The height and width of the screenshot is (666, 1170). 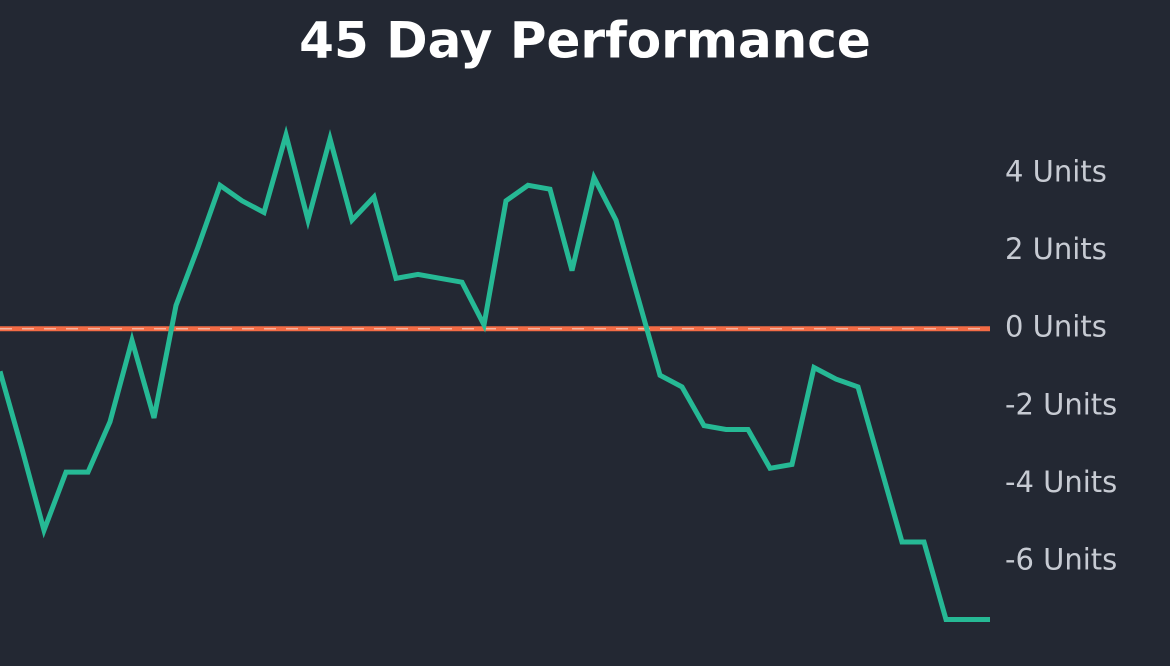 I want to click on y-tick-label: 4 Units, so click(x=1056, y=172).